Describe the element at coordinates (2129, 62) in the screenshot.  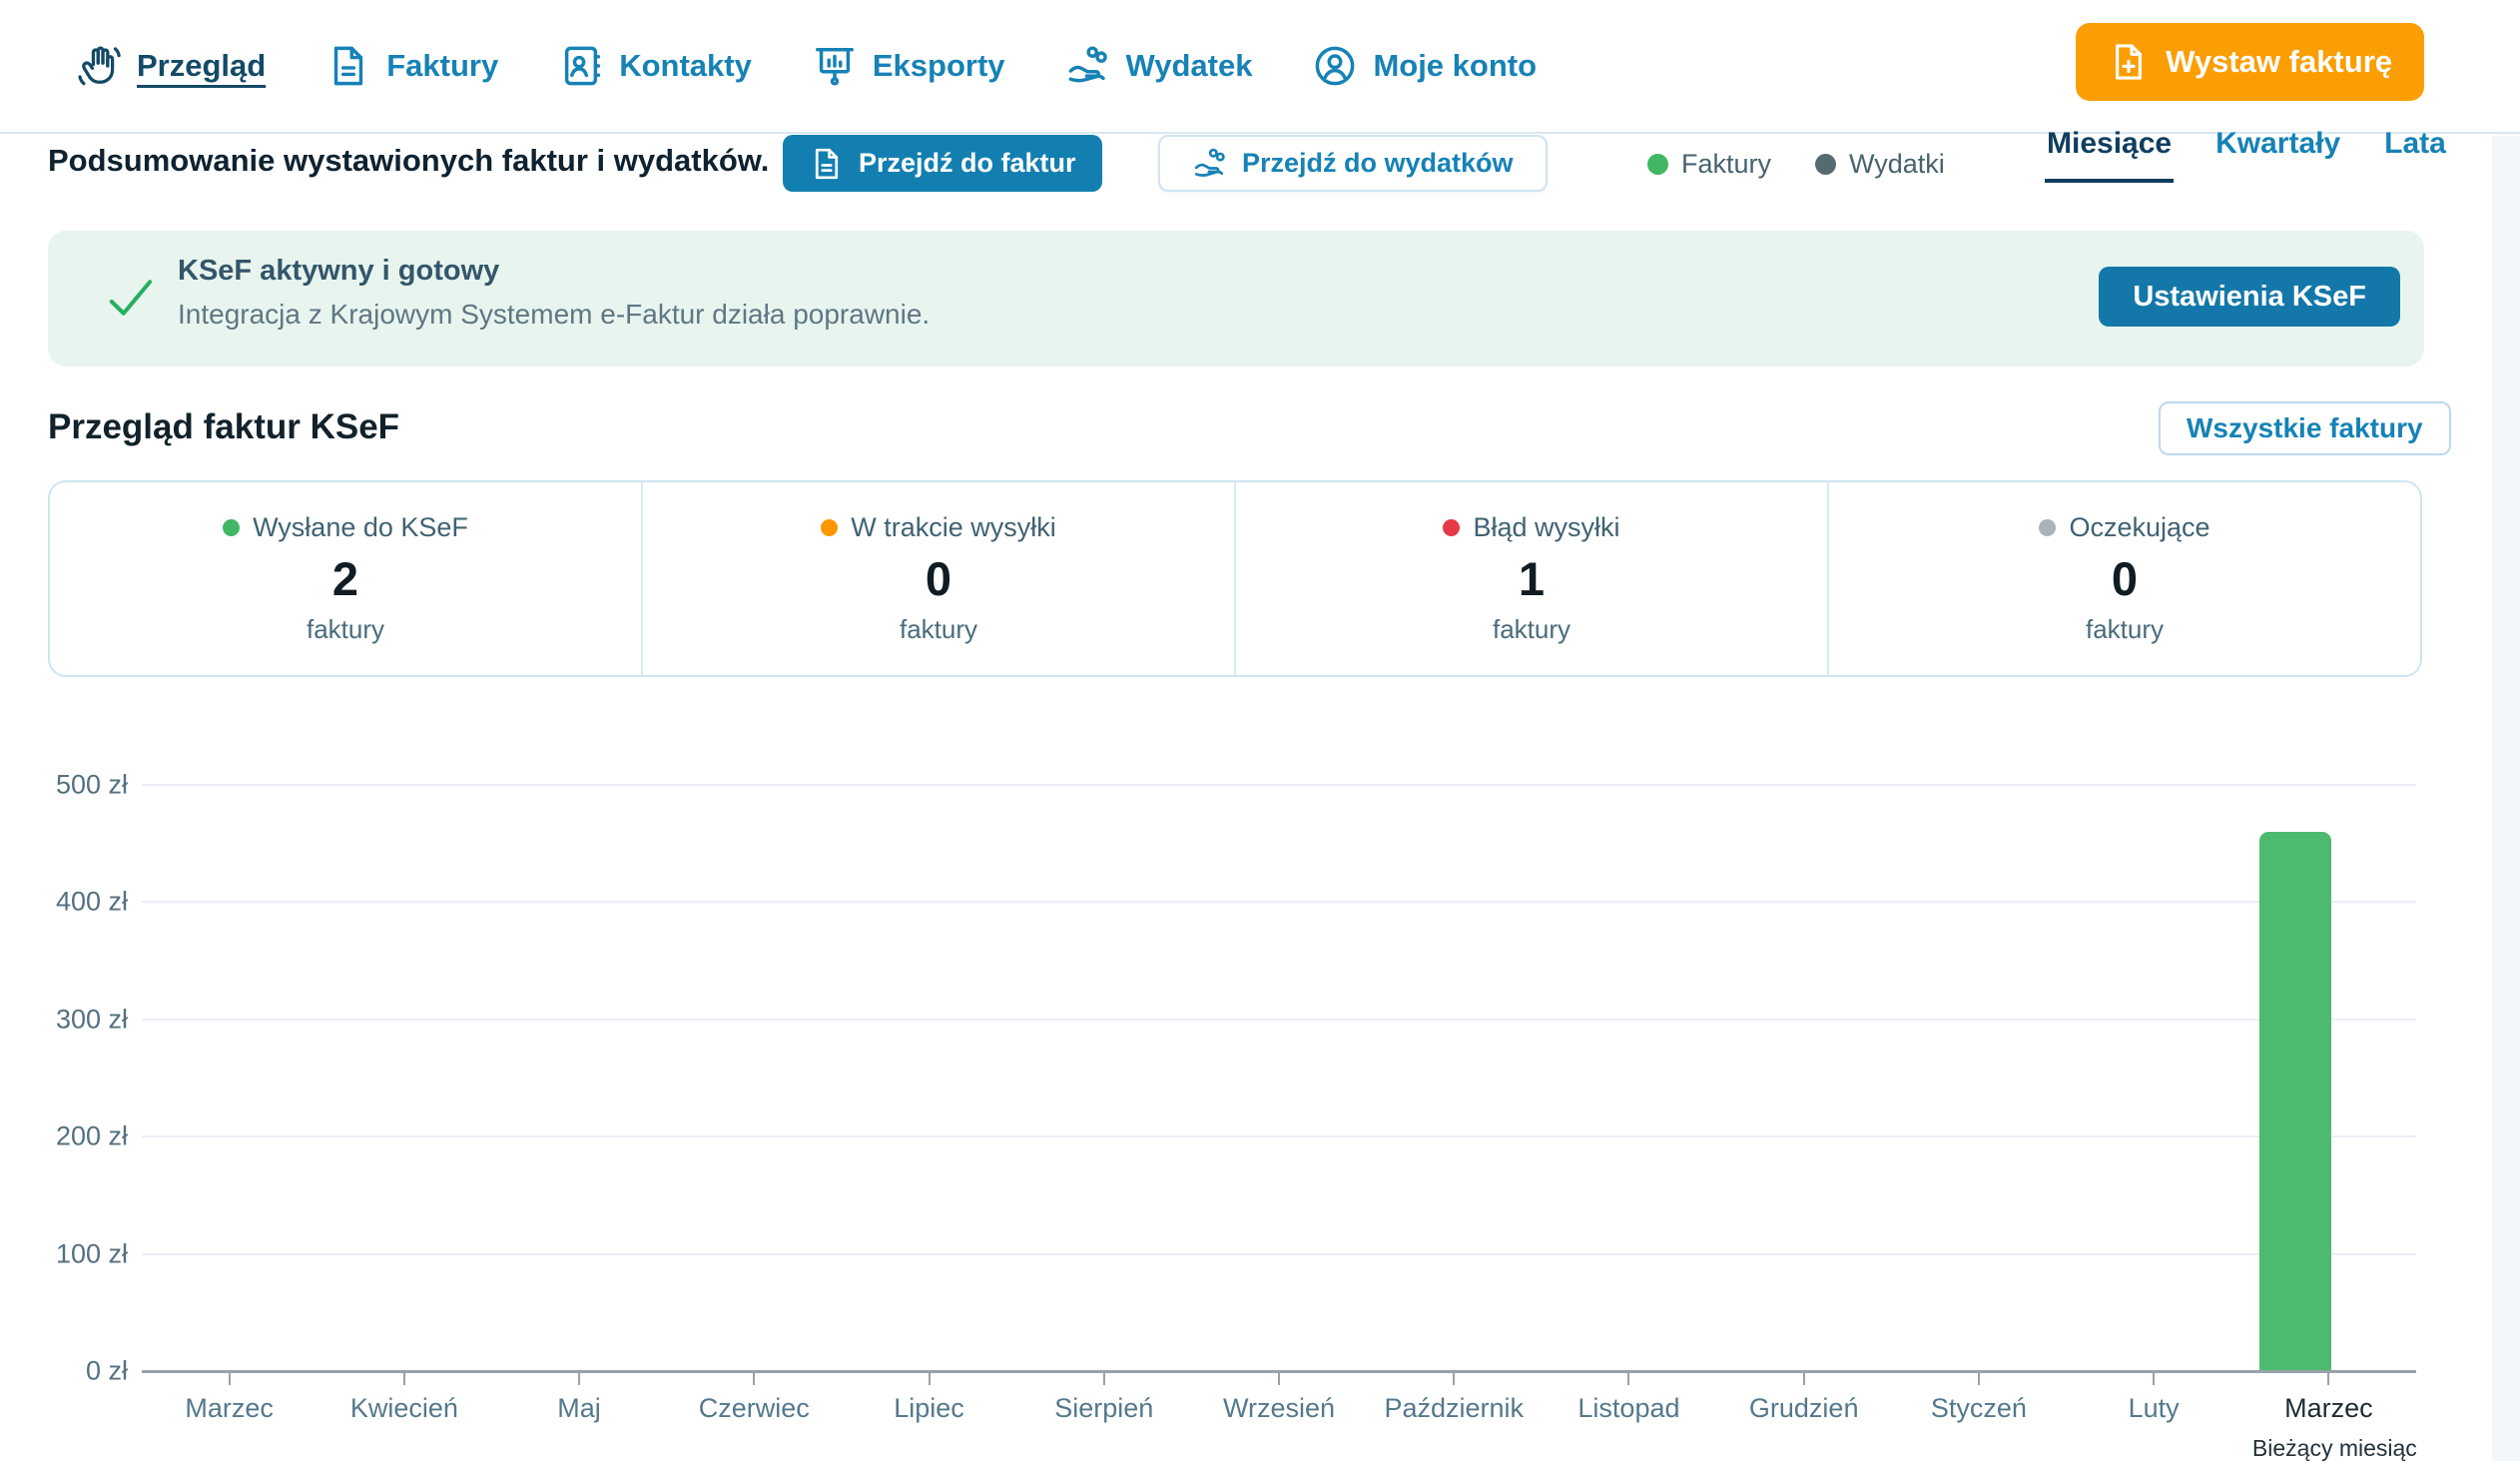
I see `file-plus-icon` at that location.